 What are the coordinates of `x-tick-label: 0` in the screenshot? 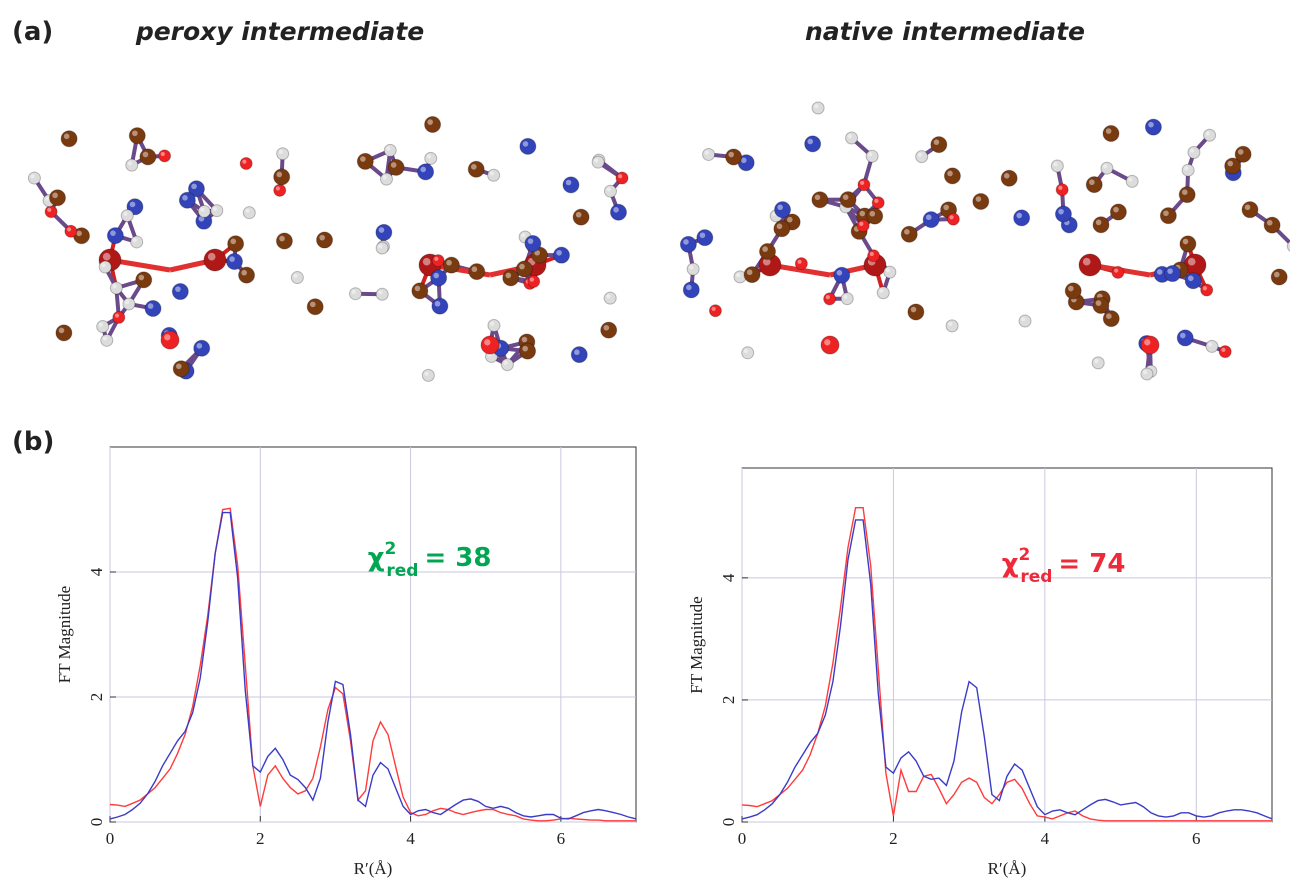 It's located at (742, 838).